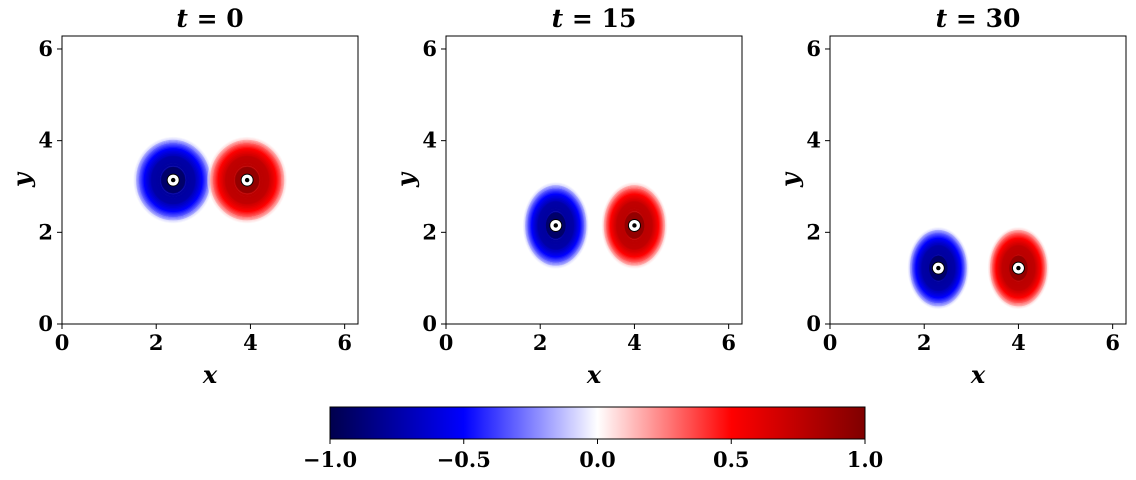 The width and height of the screenshot is (1136, 480). I want to click on panel-2-x-label: x, so click(594, 374).